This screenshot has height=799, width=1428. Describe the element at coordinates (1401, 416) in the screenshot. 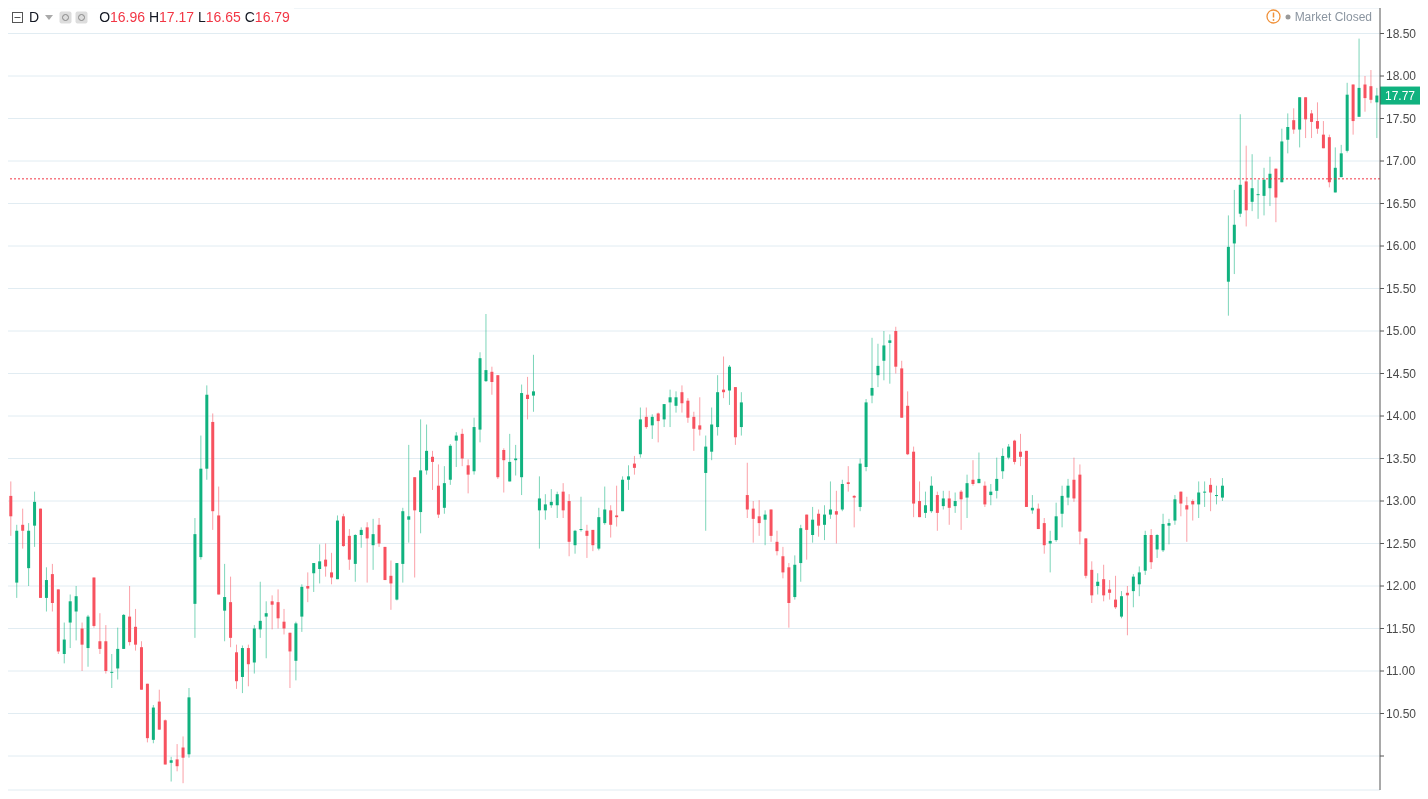

I see `y-tick-label: 14.00` at that location.